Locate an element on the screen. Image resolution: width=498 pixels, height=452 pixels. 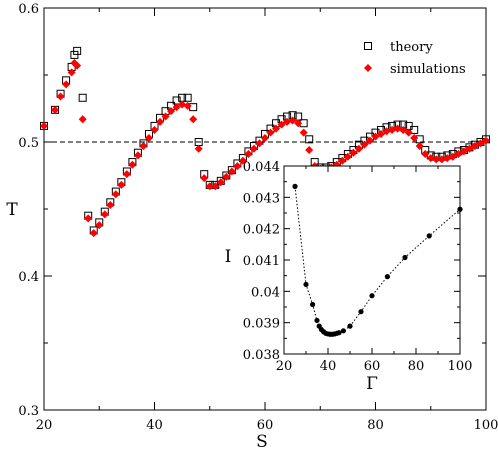
inset-series is located at coordinates (377, 260).